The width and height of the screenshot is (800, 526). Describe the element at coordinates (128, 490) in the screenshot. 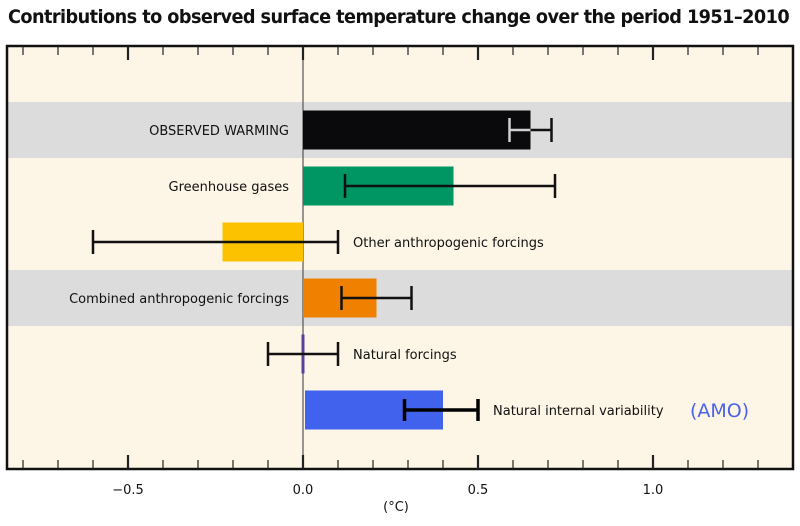

I see `x-tick-label: −0.5` at that location.